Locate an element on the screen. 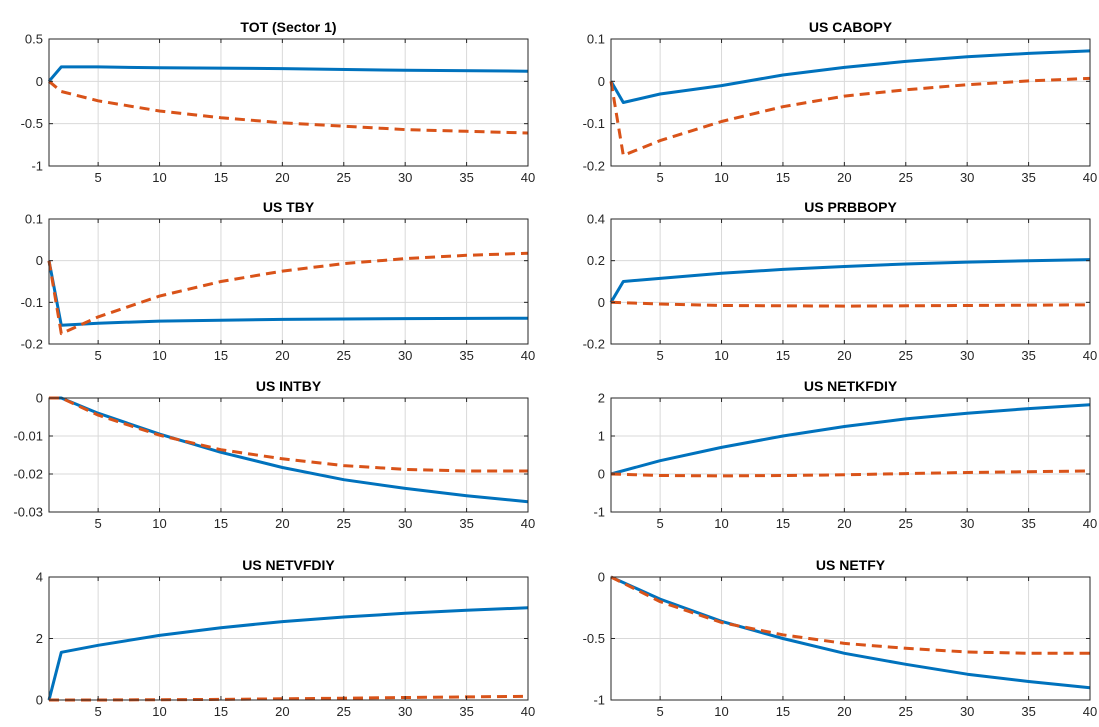 Image resolution: width=1099 pixels, height=727 pixels. y-tick-label: -0.5 is located at coordinates (594, 638).